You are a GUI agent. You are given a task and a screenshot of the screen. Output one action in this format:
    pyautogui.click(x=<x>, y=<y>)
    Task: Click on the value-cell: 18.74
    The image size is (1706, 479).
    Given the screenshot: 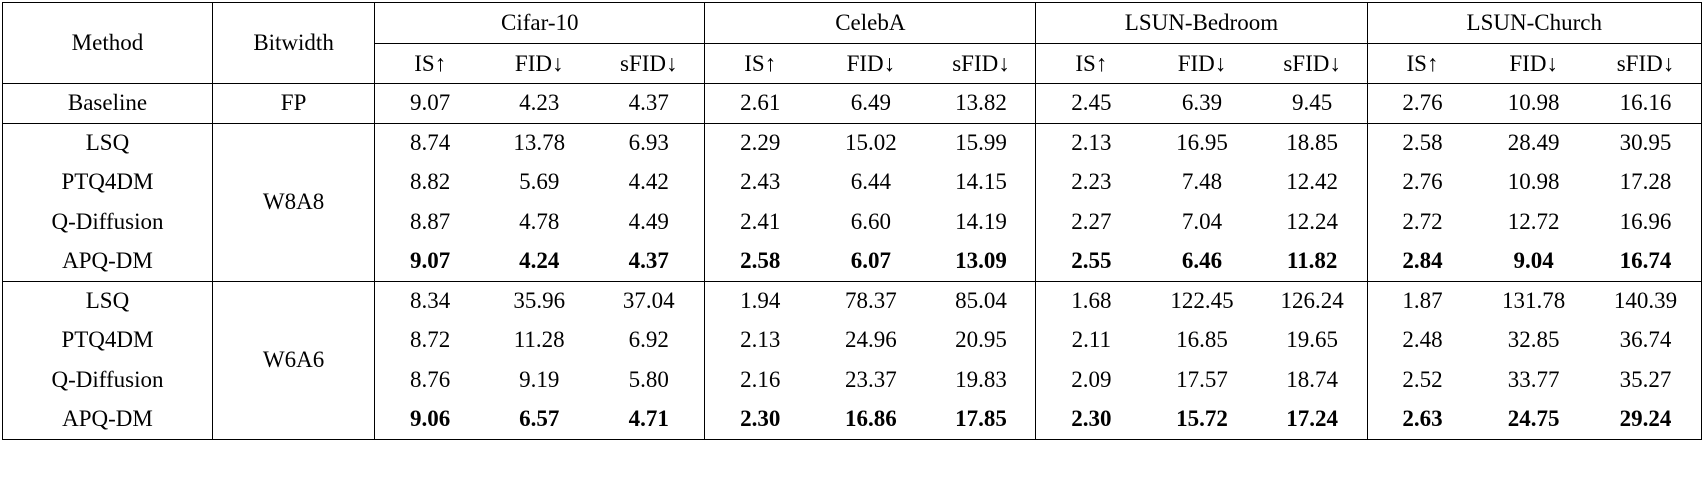 What is the action you would take?
    pyautogui.click(x=1312, y=379)
    